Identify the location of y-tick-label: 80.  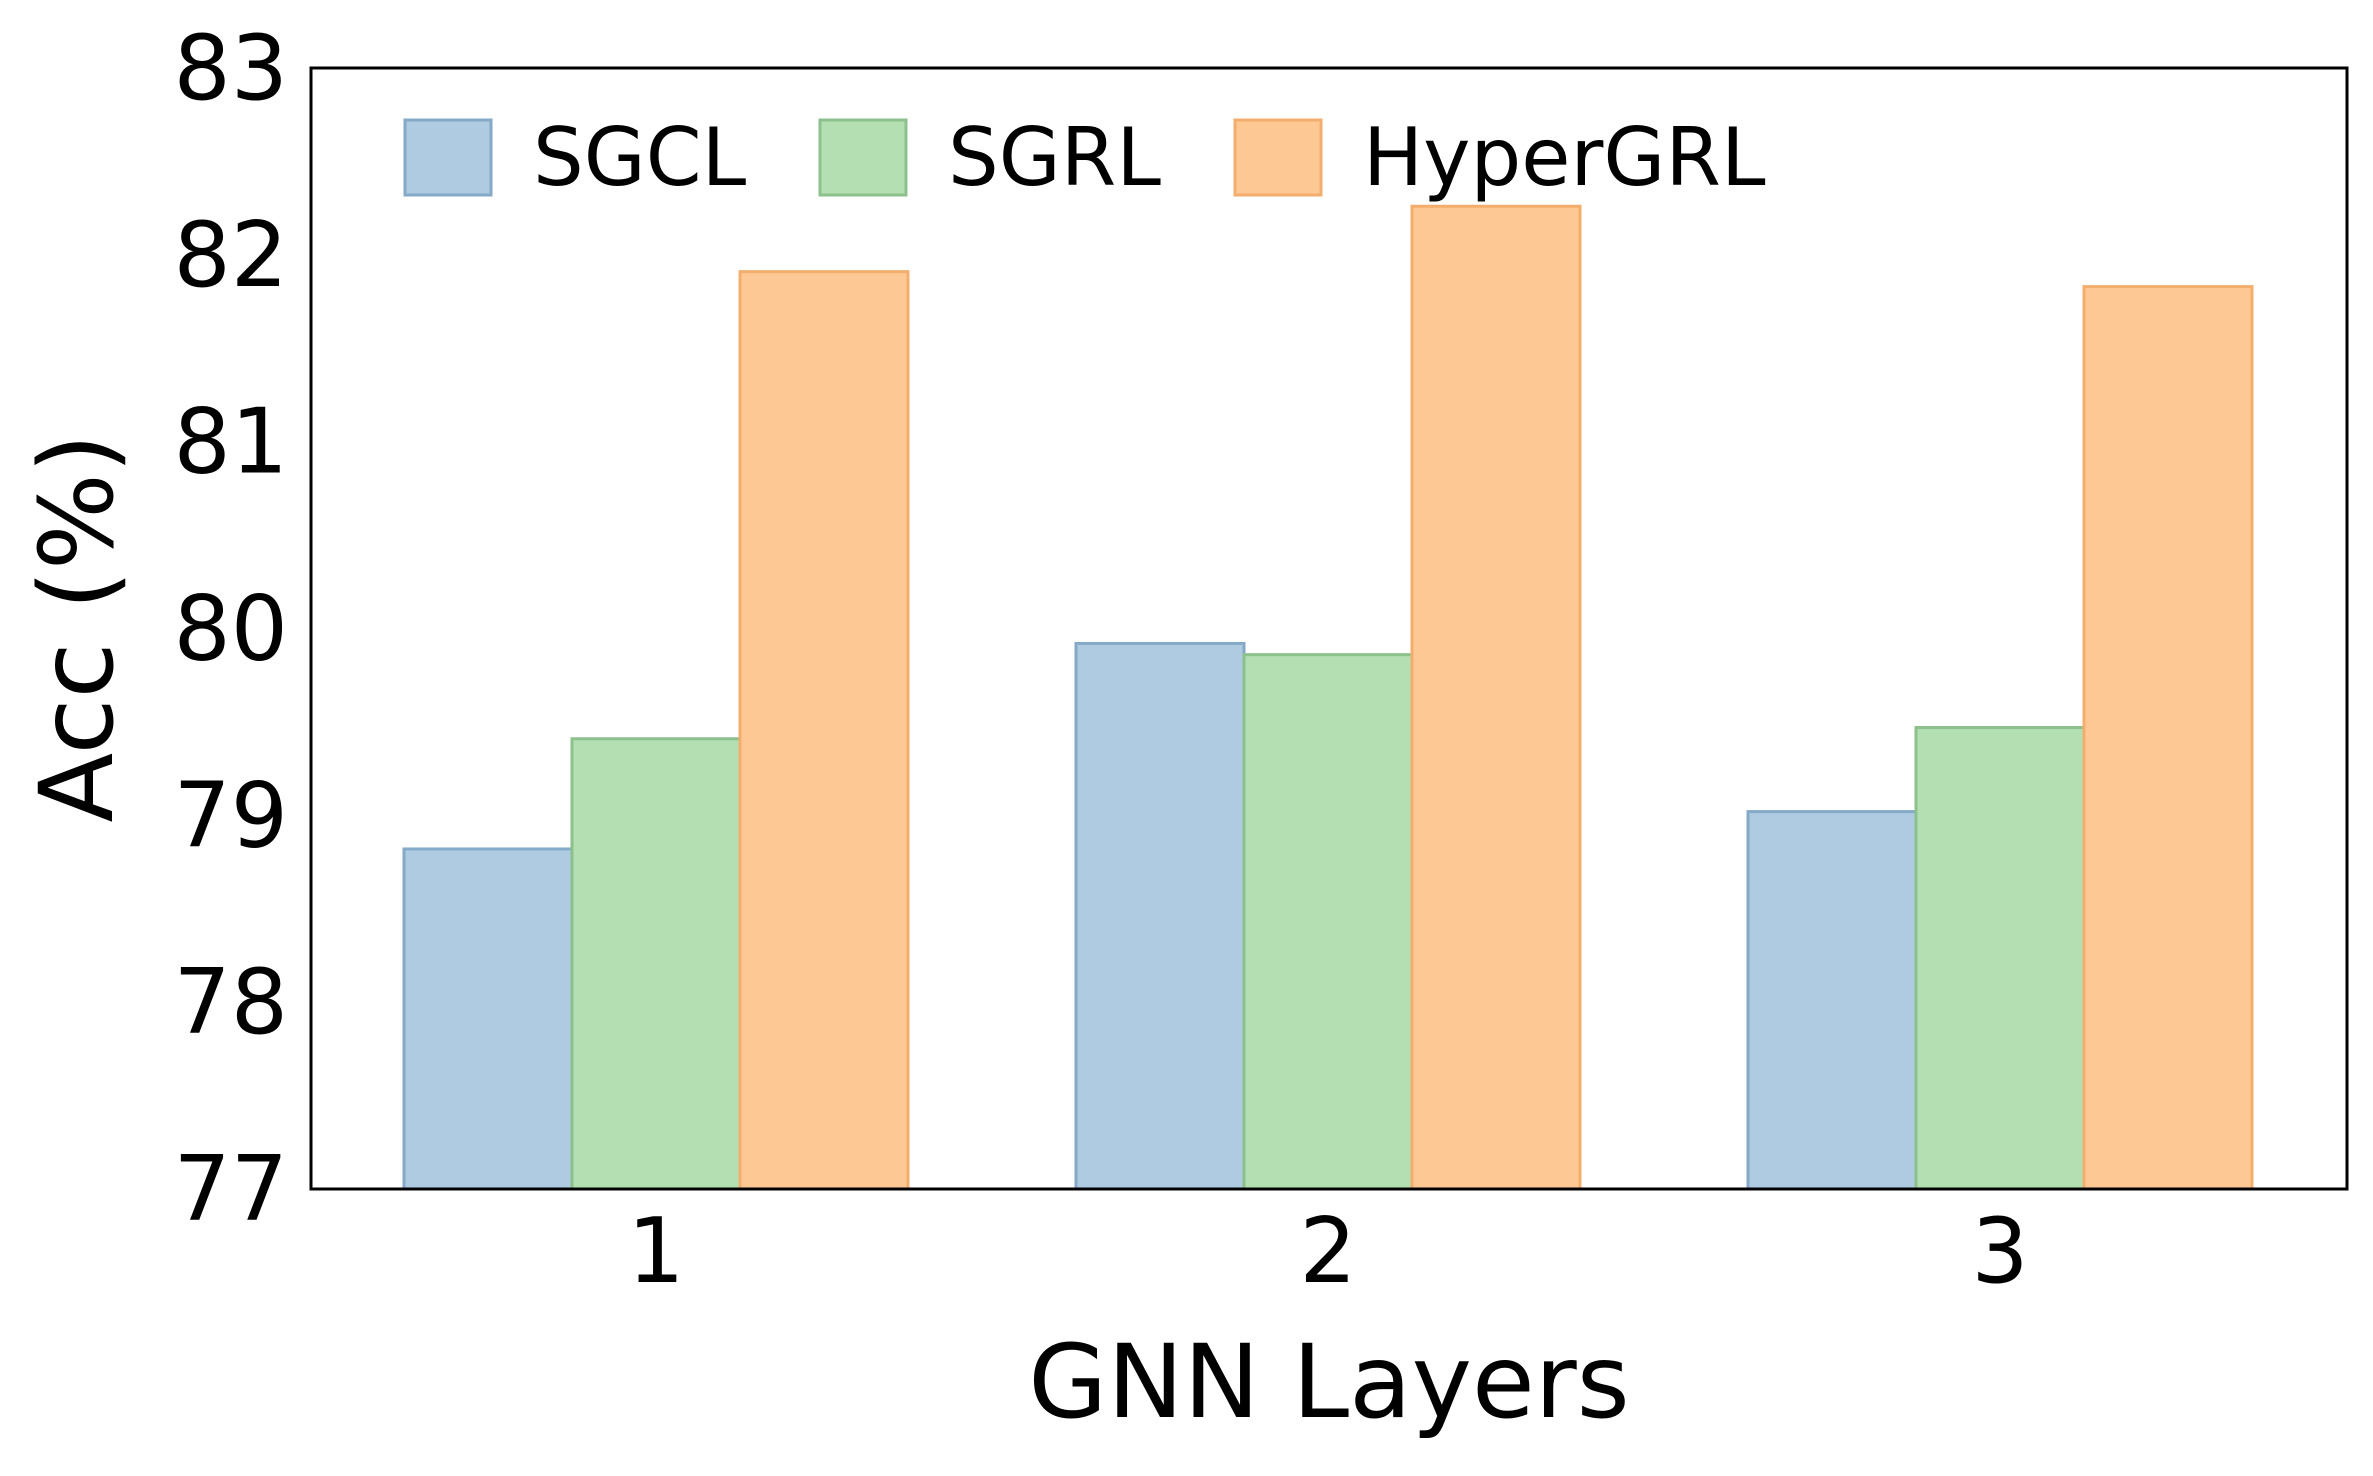
(230, 629).